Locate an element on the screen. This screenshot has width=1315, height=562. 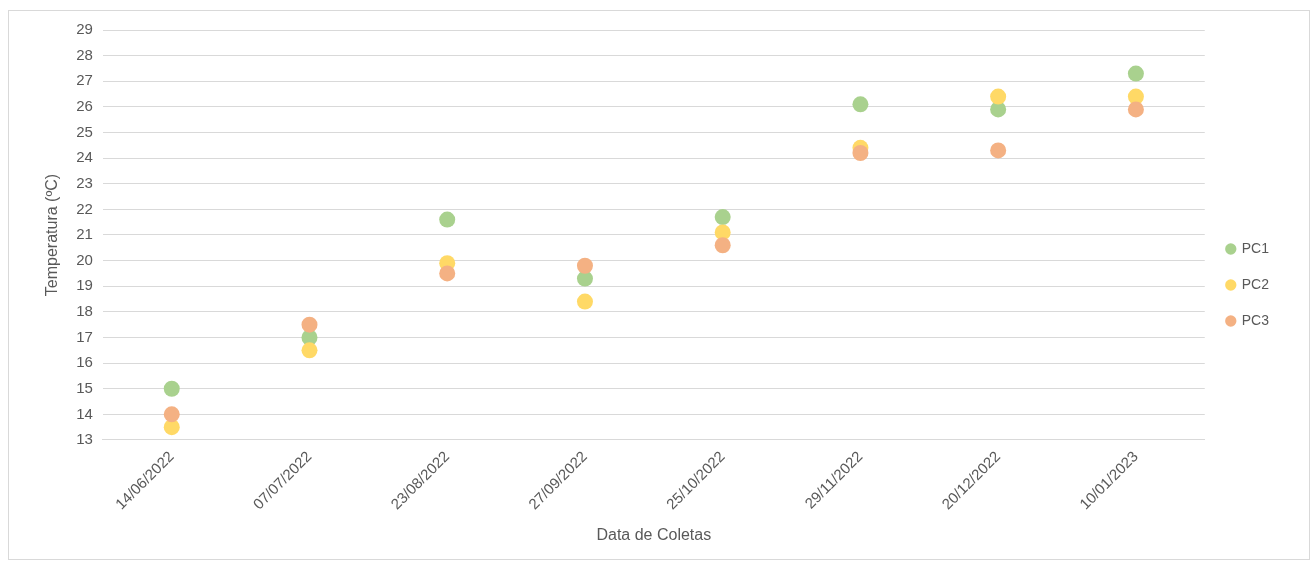
legend-label: PC1 is located at coordinates (1255, 247).